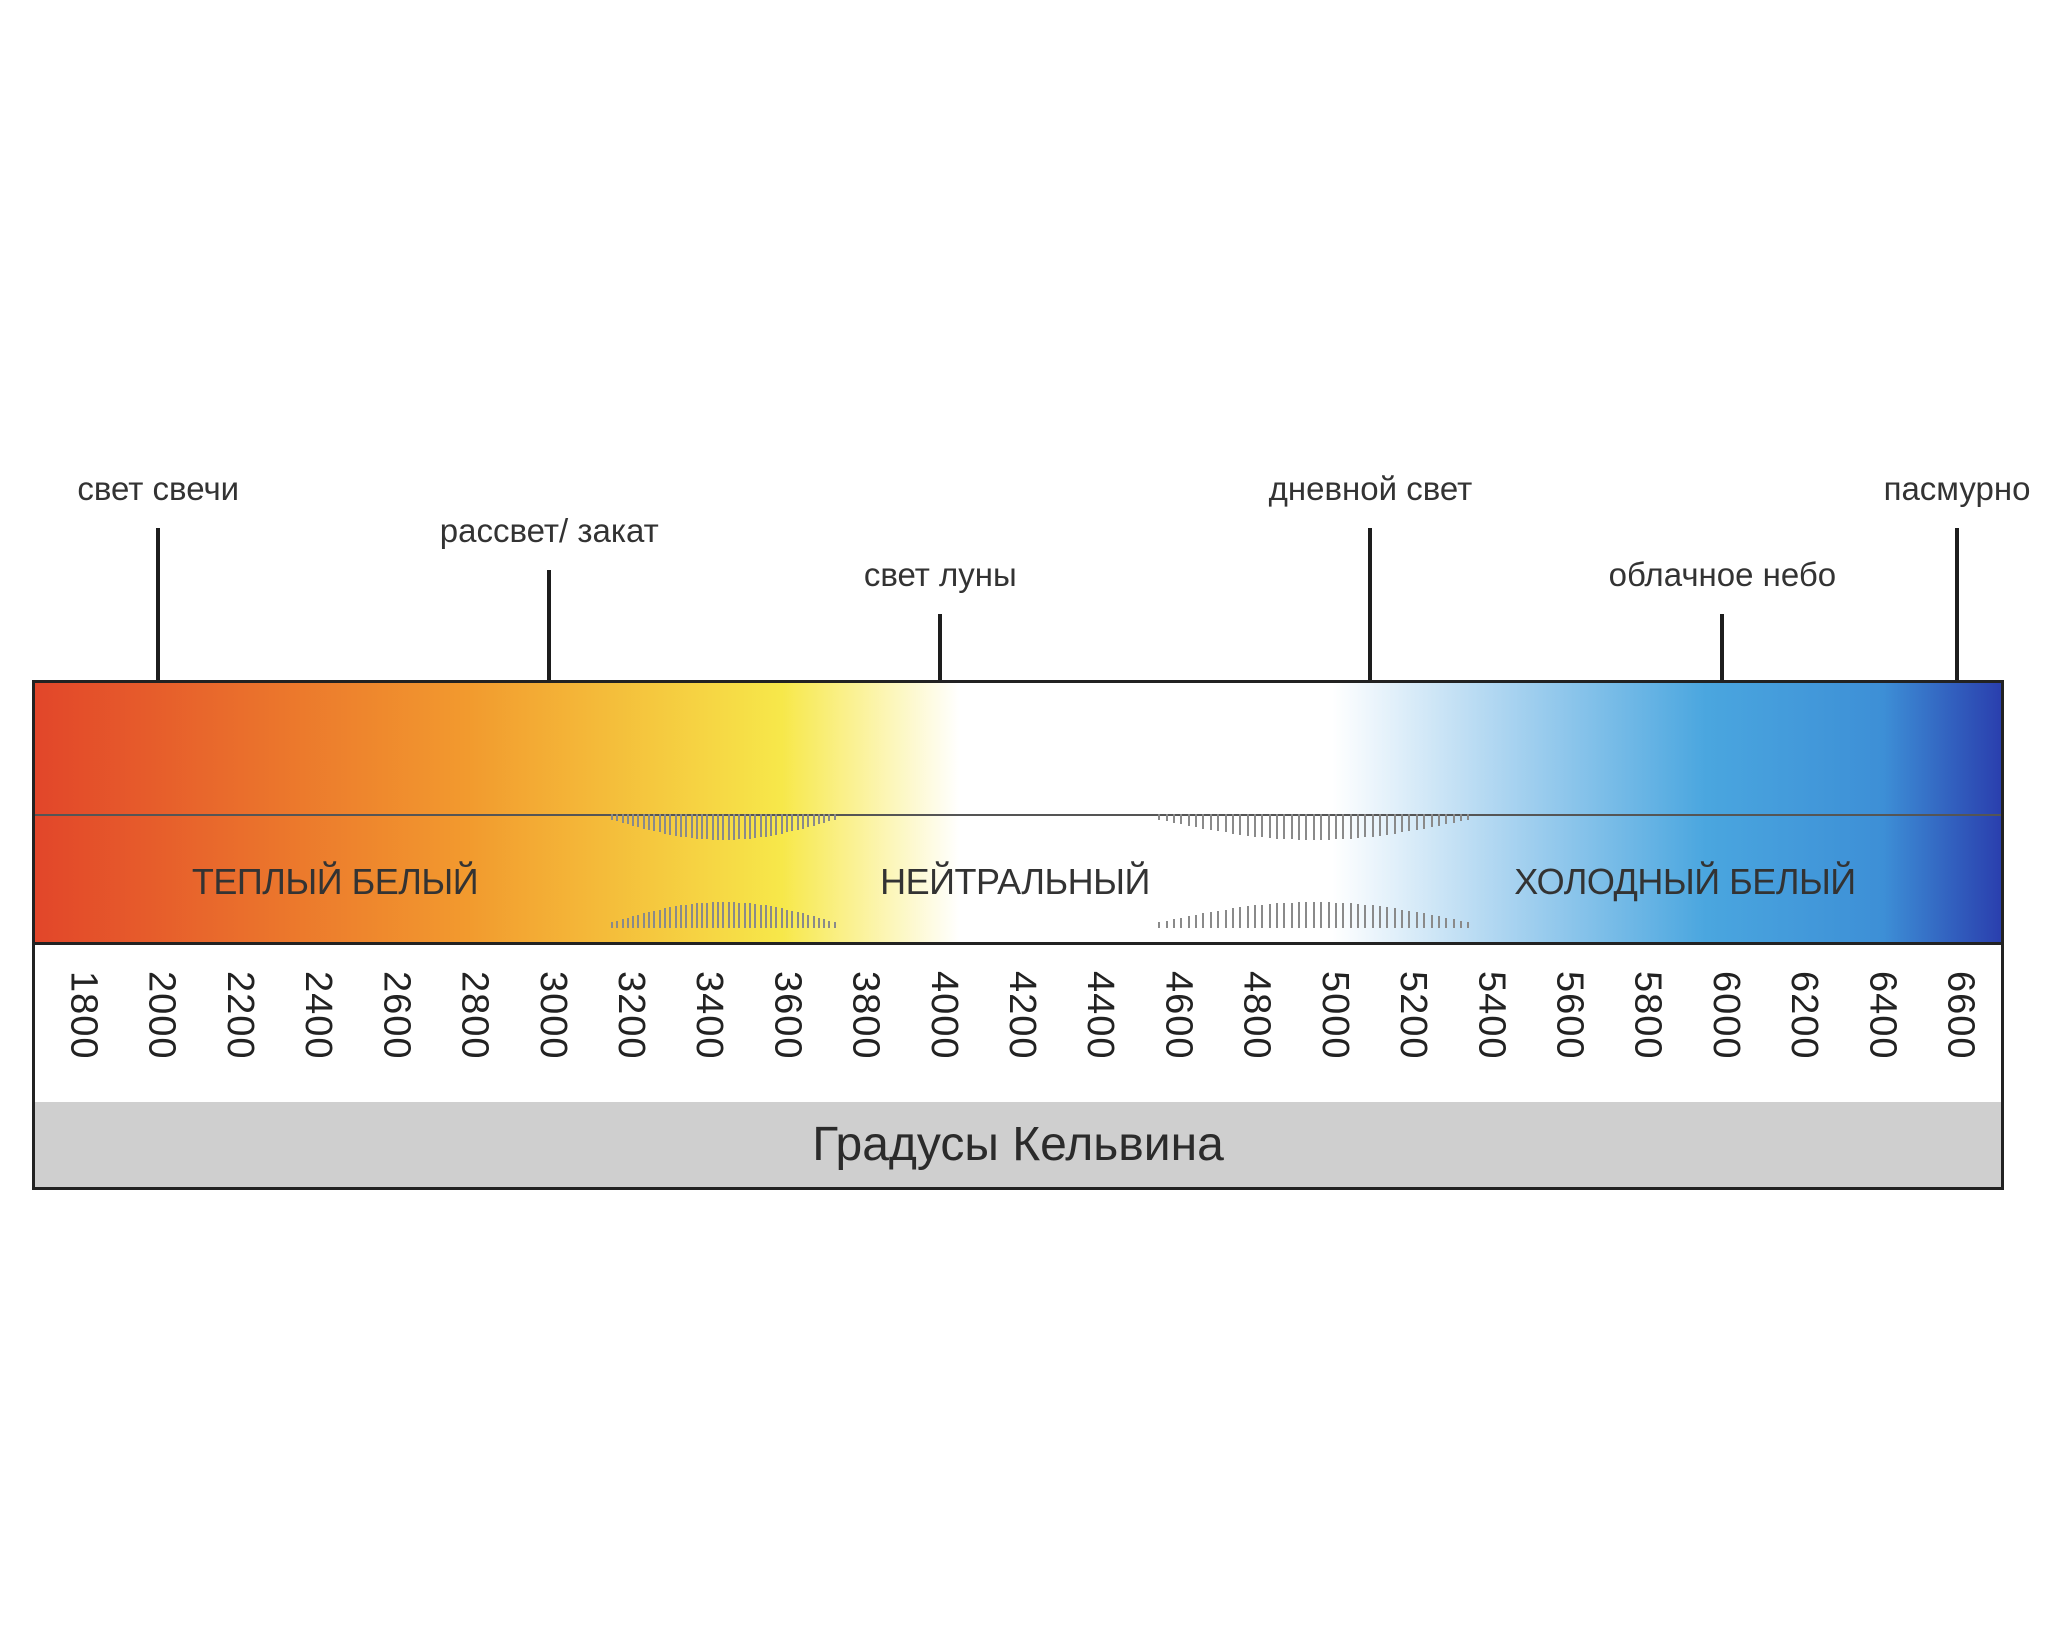 This screenshot has height=1636, width=2062. I want to click on kelvin-tick-label: 5200, so click(1413, 1015).